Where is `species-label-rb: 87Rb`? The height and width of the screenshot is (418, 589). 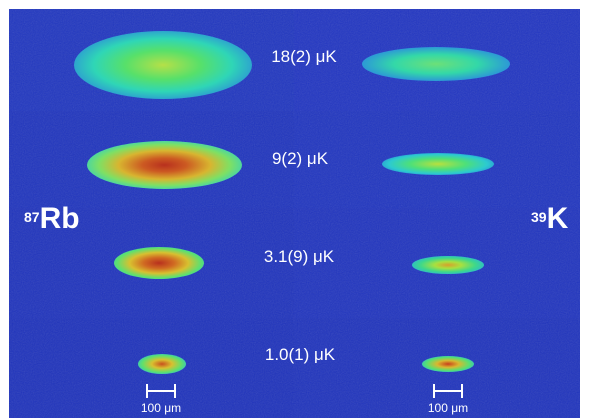 species-label-rb: 87Rb is located at coordinates (52, 219).